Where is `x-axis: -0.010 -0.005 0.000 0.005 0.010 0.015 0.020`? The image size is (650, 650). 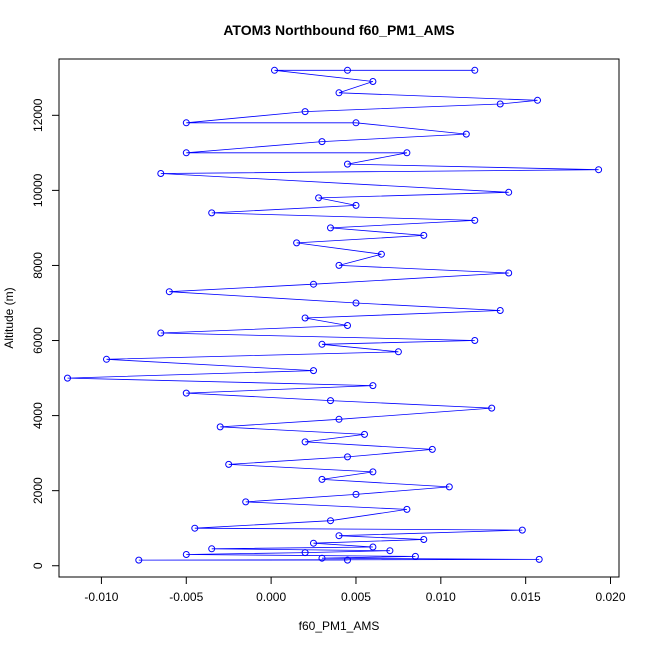
x-axis: -0.010 -0.005 0.000 0.005 0.010 0.015 0.020 is located at coordinates (355, 590).